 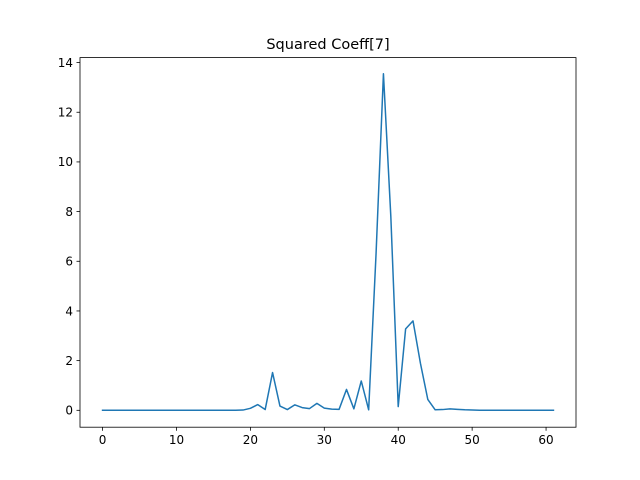 What do you see at coordinates (250, 440) in the screenshot?
I see `x-tick-label: 20` at bounding box center [250, 440].